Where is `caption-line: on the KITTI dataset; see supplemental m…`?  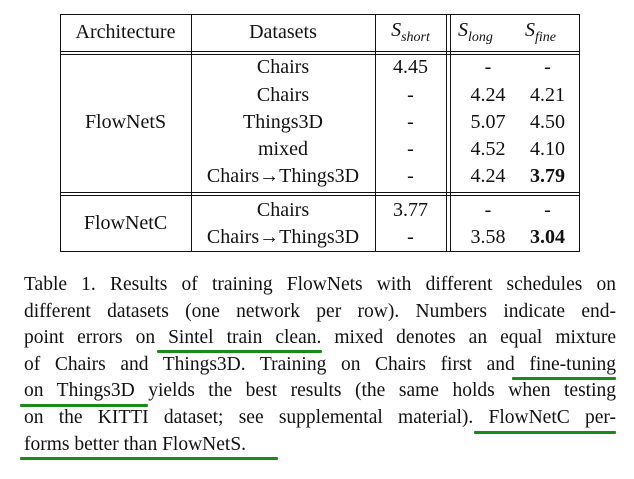 caption-line: on the KITTI dataset; see supplemental m… is located at coordinates (320, 417).